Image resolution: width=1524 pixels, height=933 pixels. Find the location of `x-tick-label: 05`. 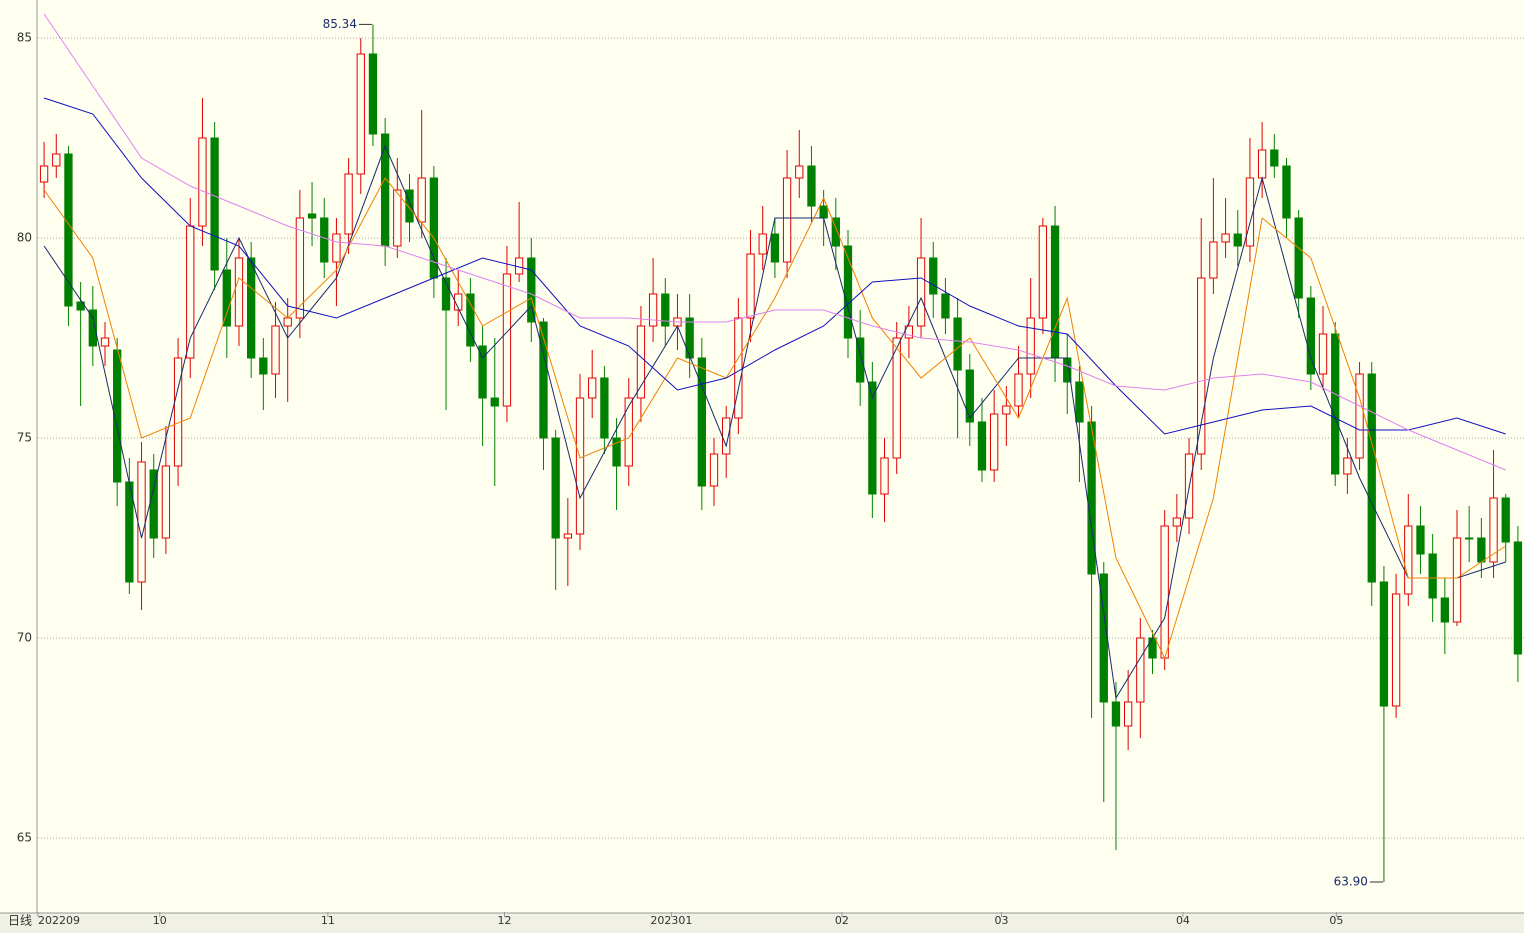

x-tick-label: 05 is located at coordinates (1336, 920).